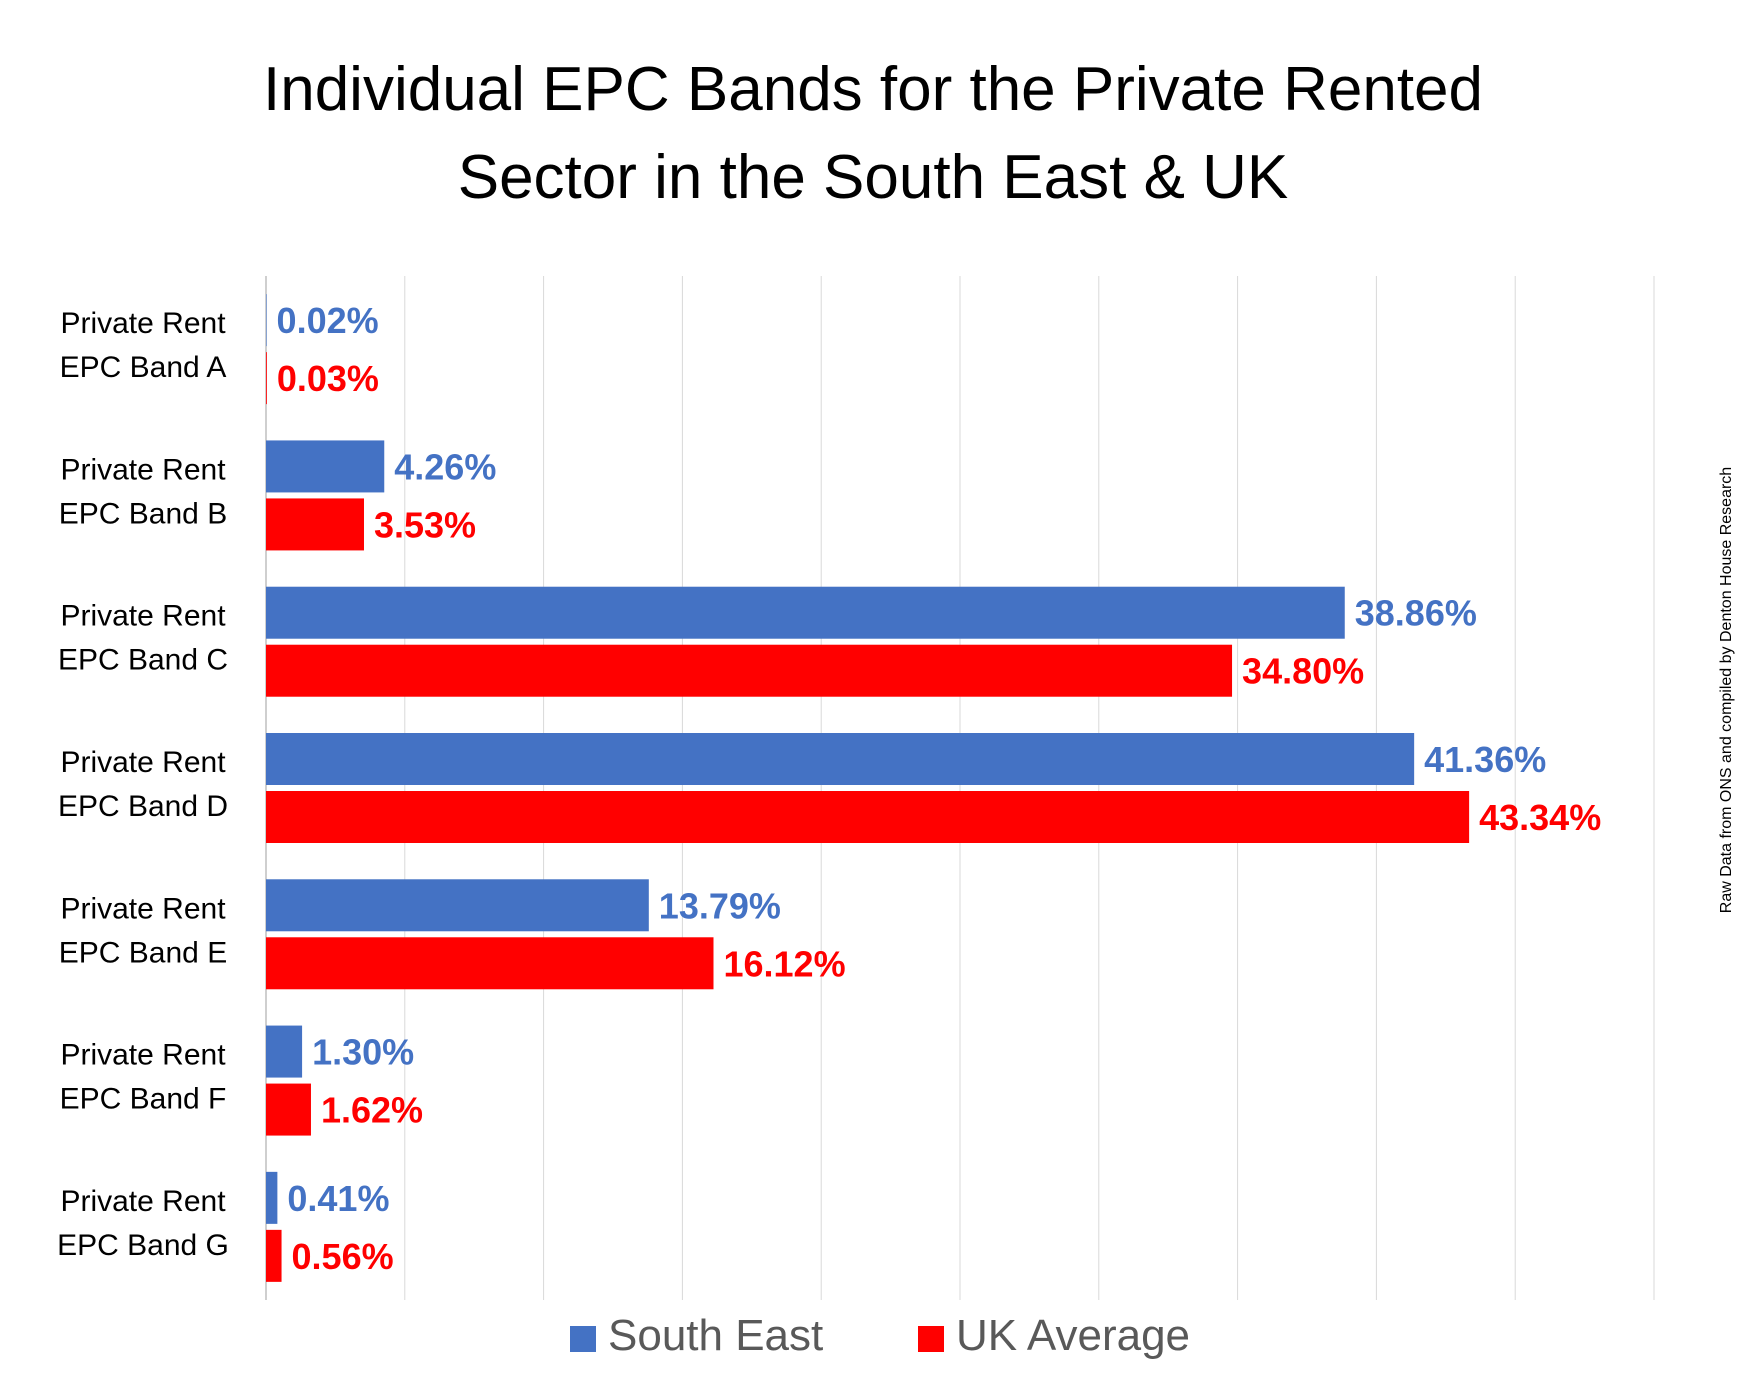 This screenshot has height=1400, width=1746. Describe the element at coordinates (143, 930) in the screenshot. I see `category-label: Private Rent EPC Band E` at that location.